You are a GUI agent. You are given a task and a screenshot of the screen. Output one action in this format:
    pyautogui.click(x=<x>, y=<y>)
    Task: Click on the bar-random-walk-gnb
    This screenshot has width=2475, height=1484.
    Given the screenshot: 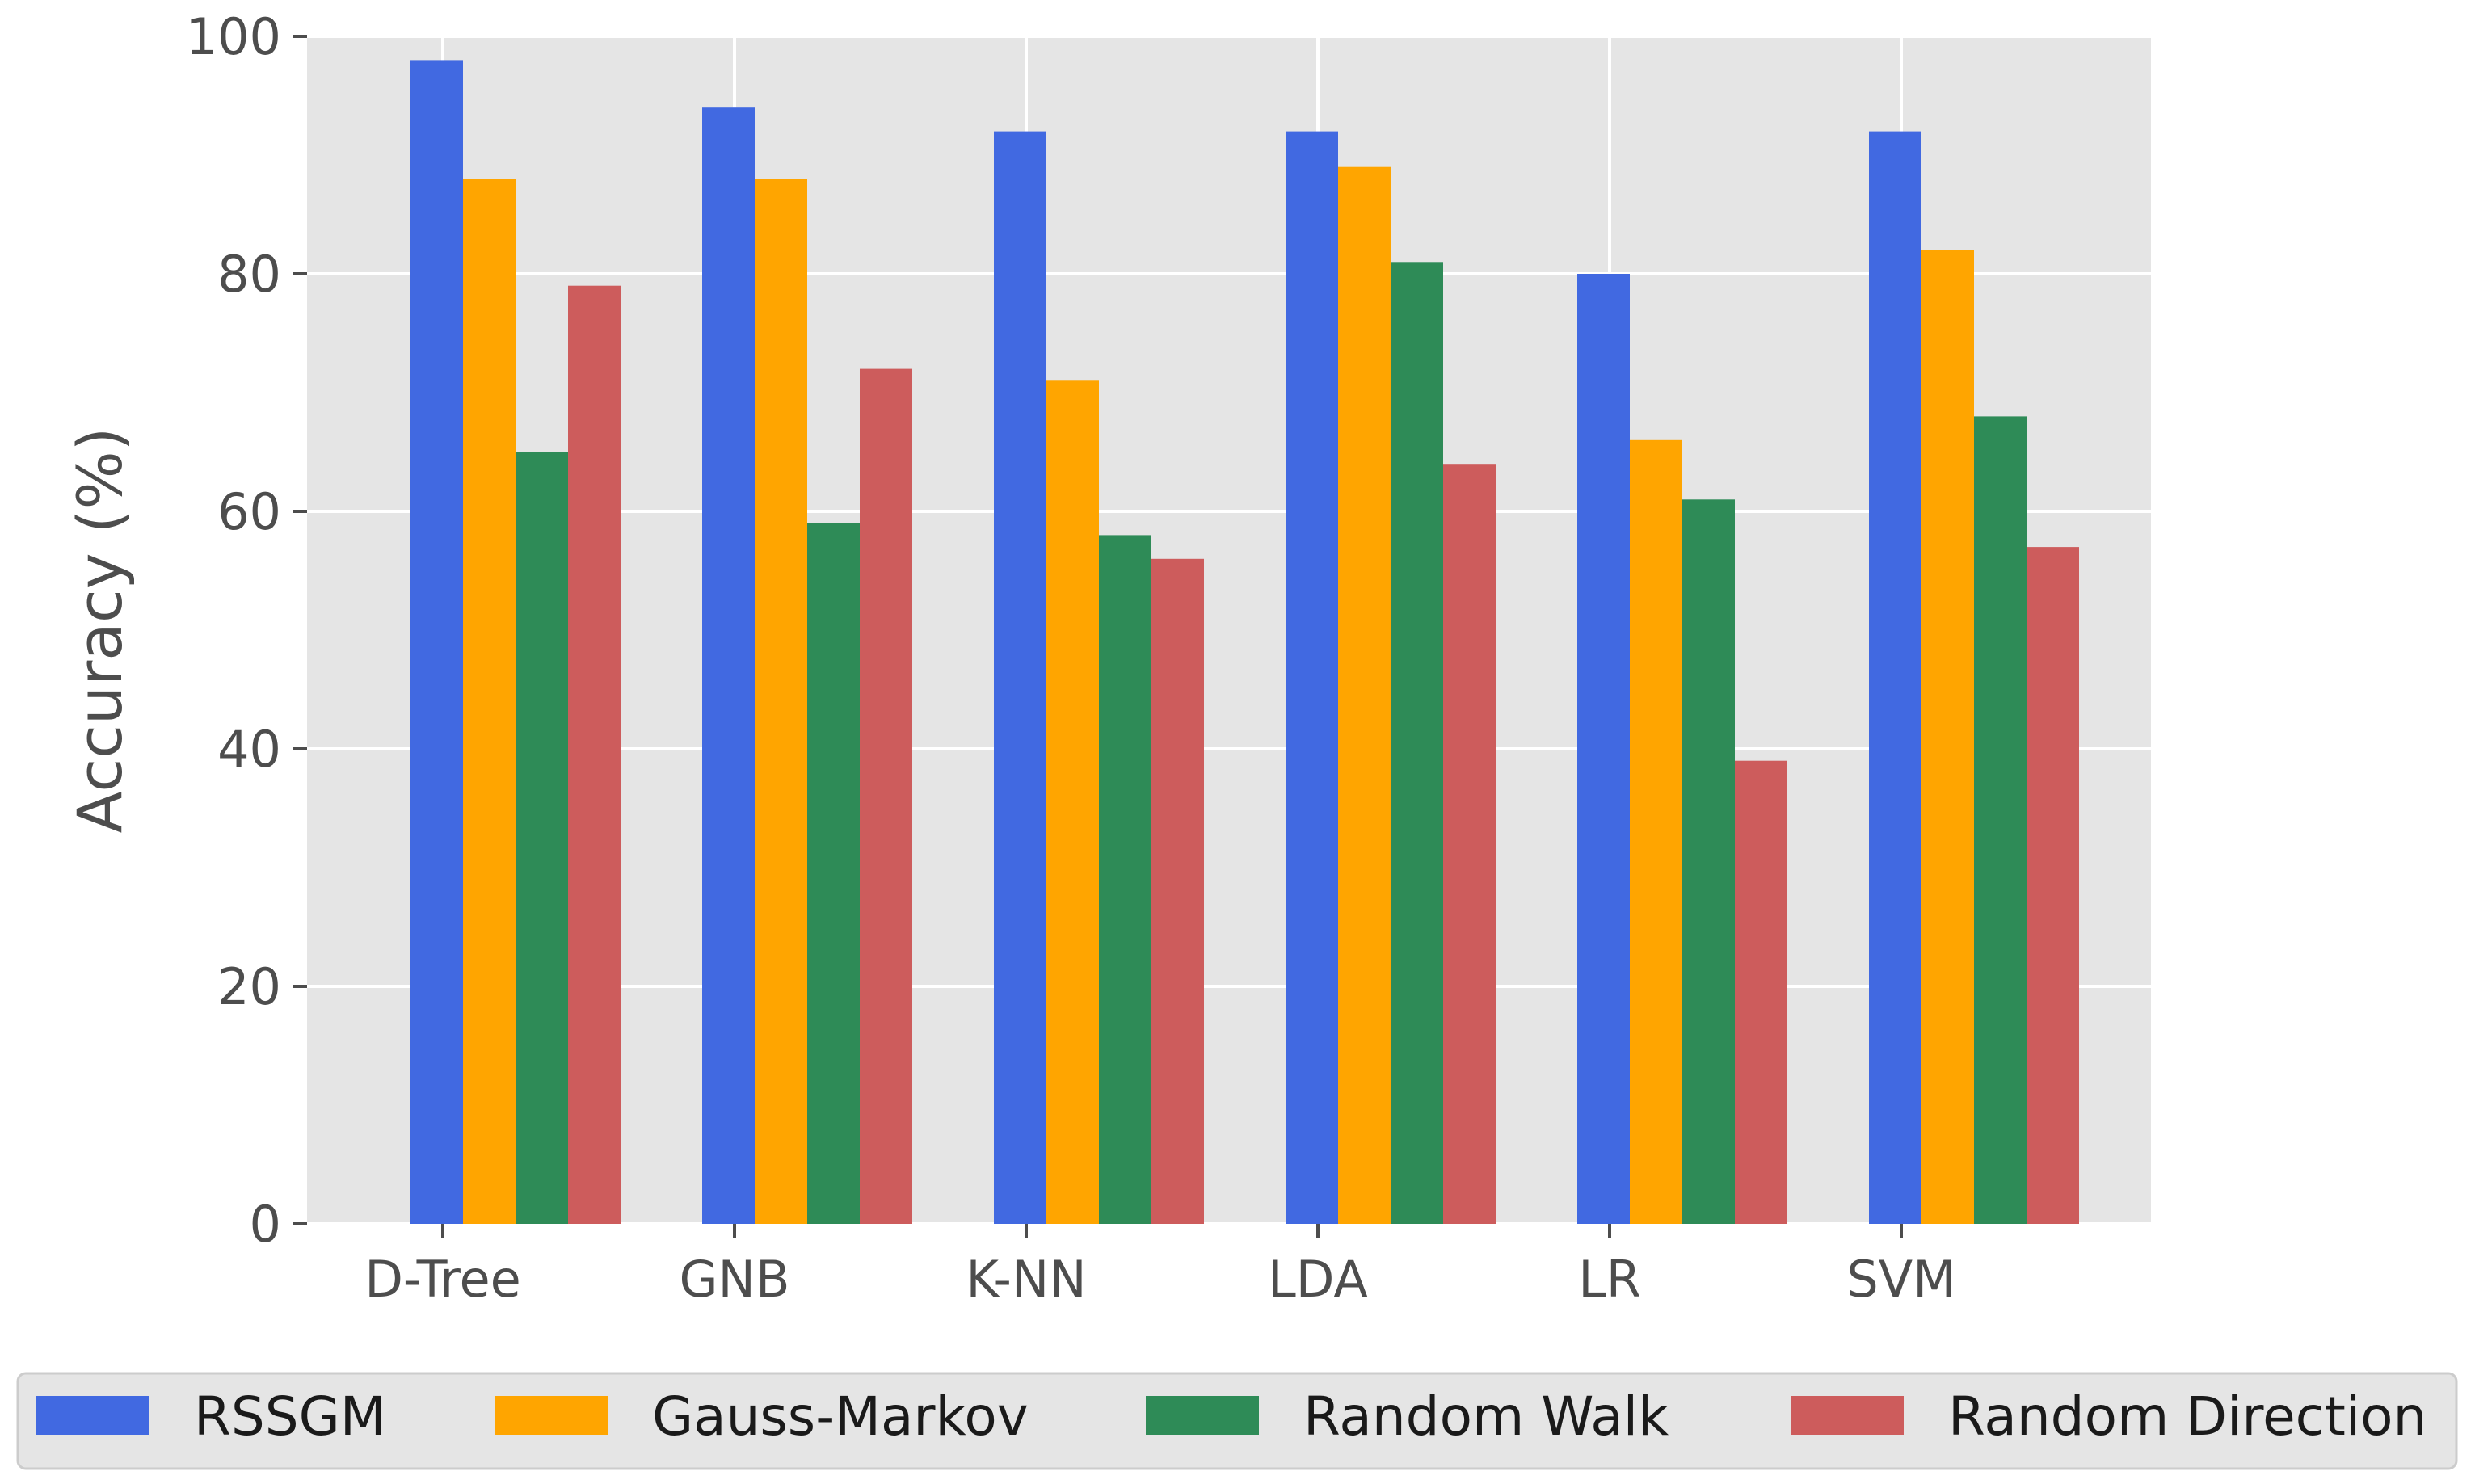 What is the action you would take?
    pyautogui.click(x=833, y=873)
    